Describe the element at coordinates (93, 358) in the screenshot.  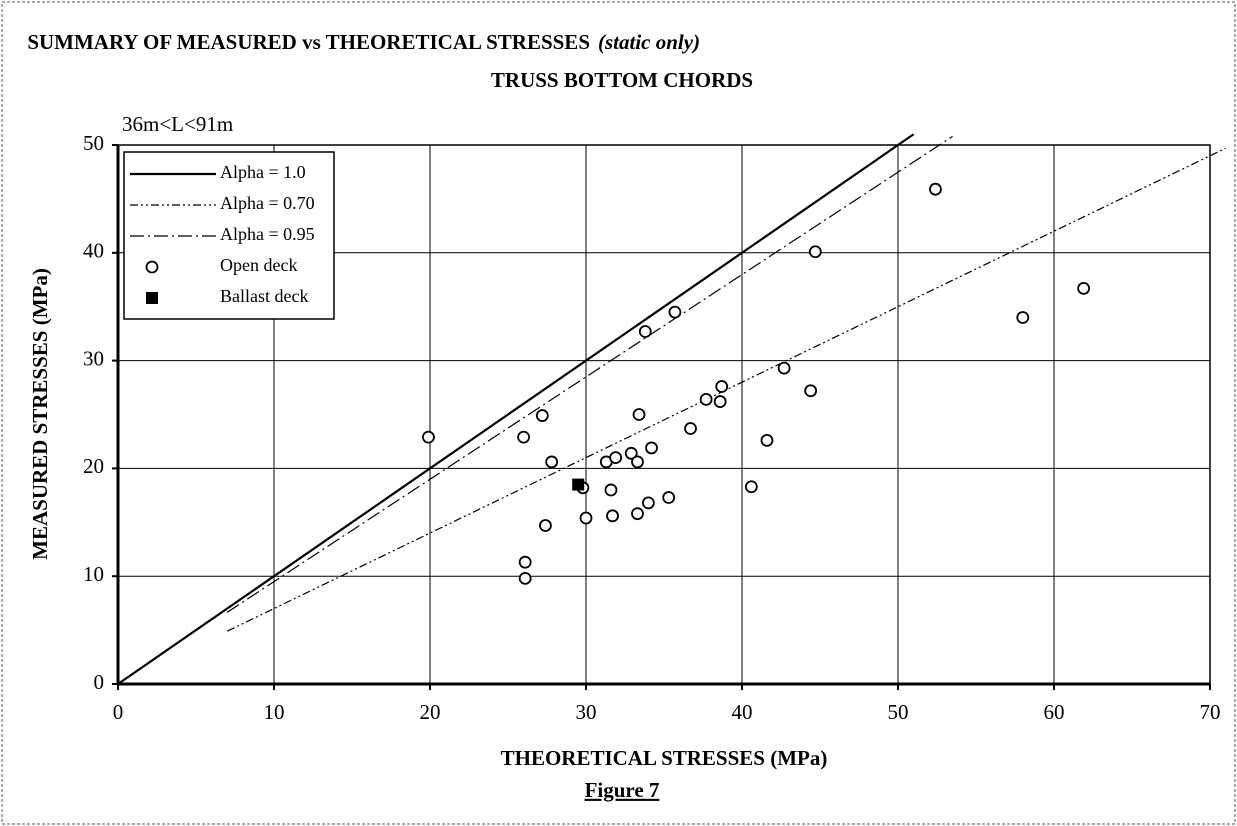
I see `y-tick-label: 30` at that location.